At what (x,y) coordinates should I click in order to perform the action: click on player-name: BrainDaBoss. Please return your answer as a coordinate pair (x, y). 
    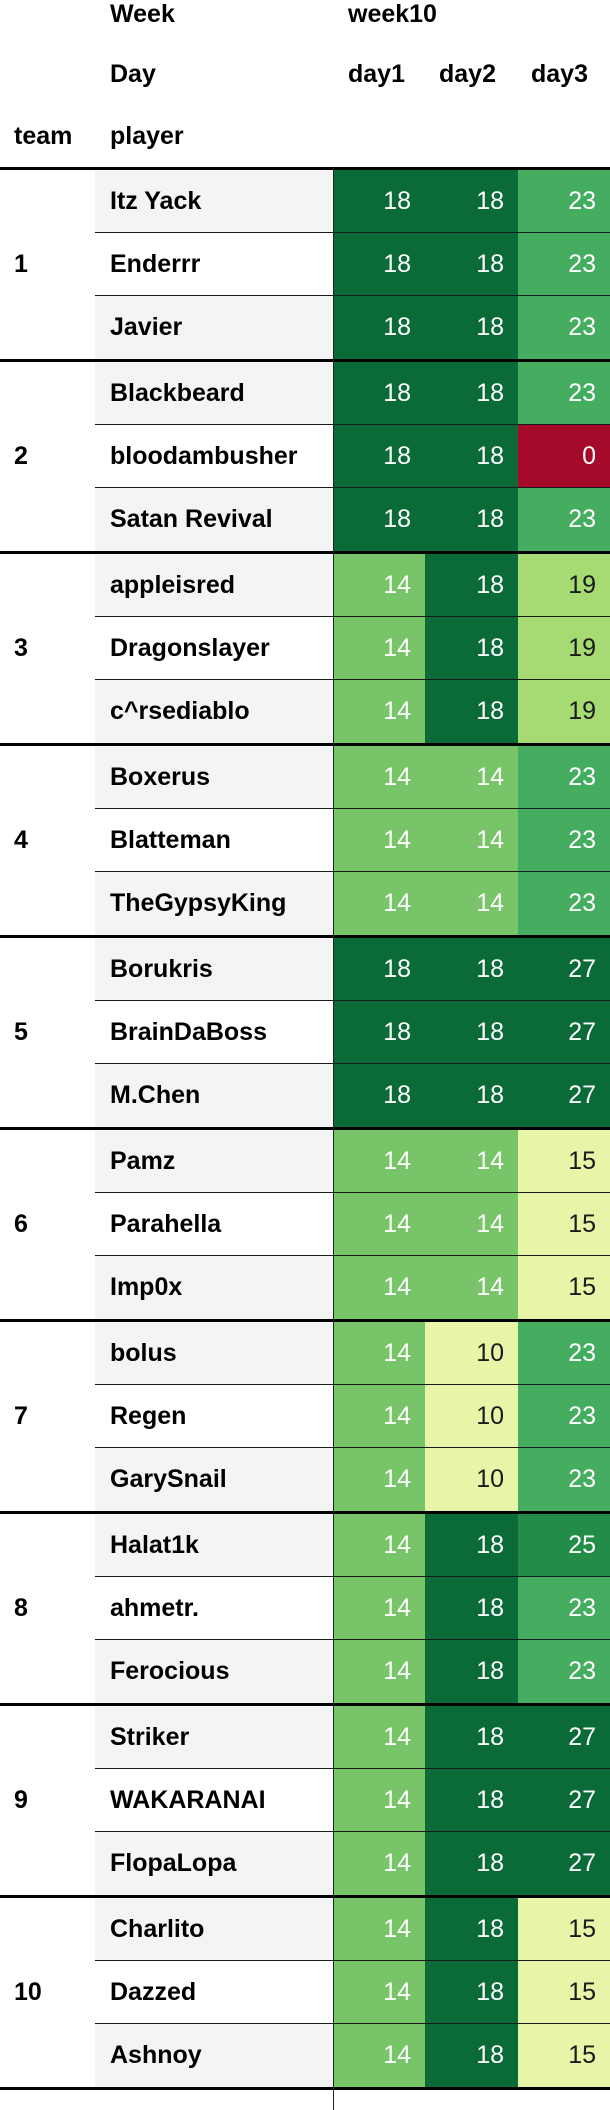
    Looking at the image, I should click on (188, 1032).